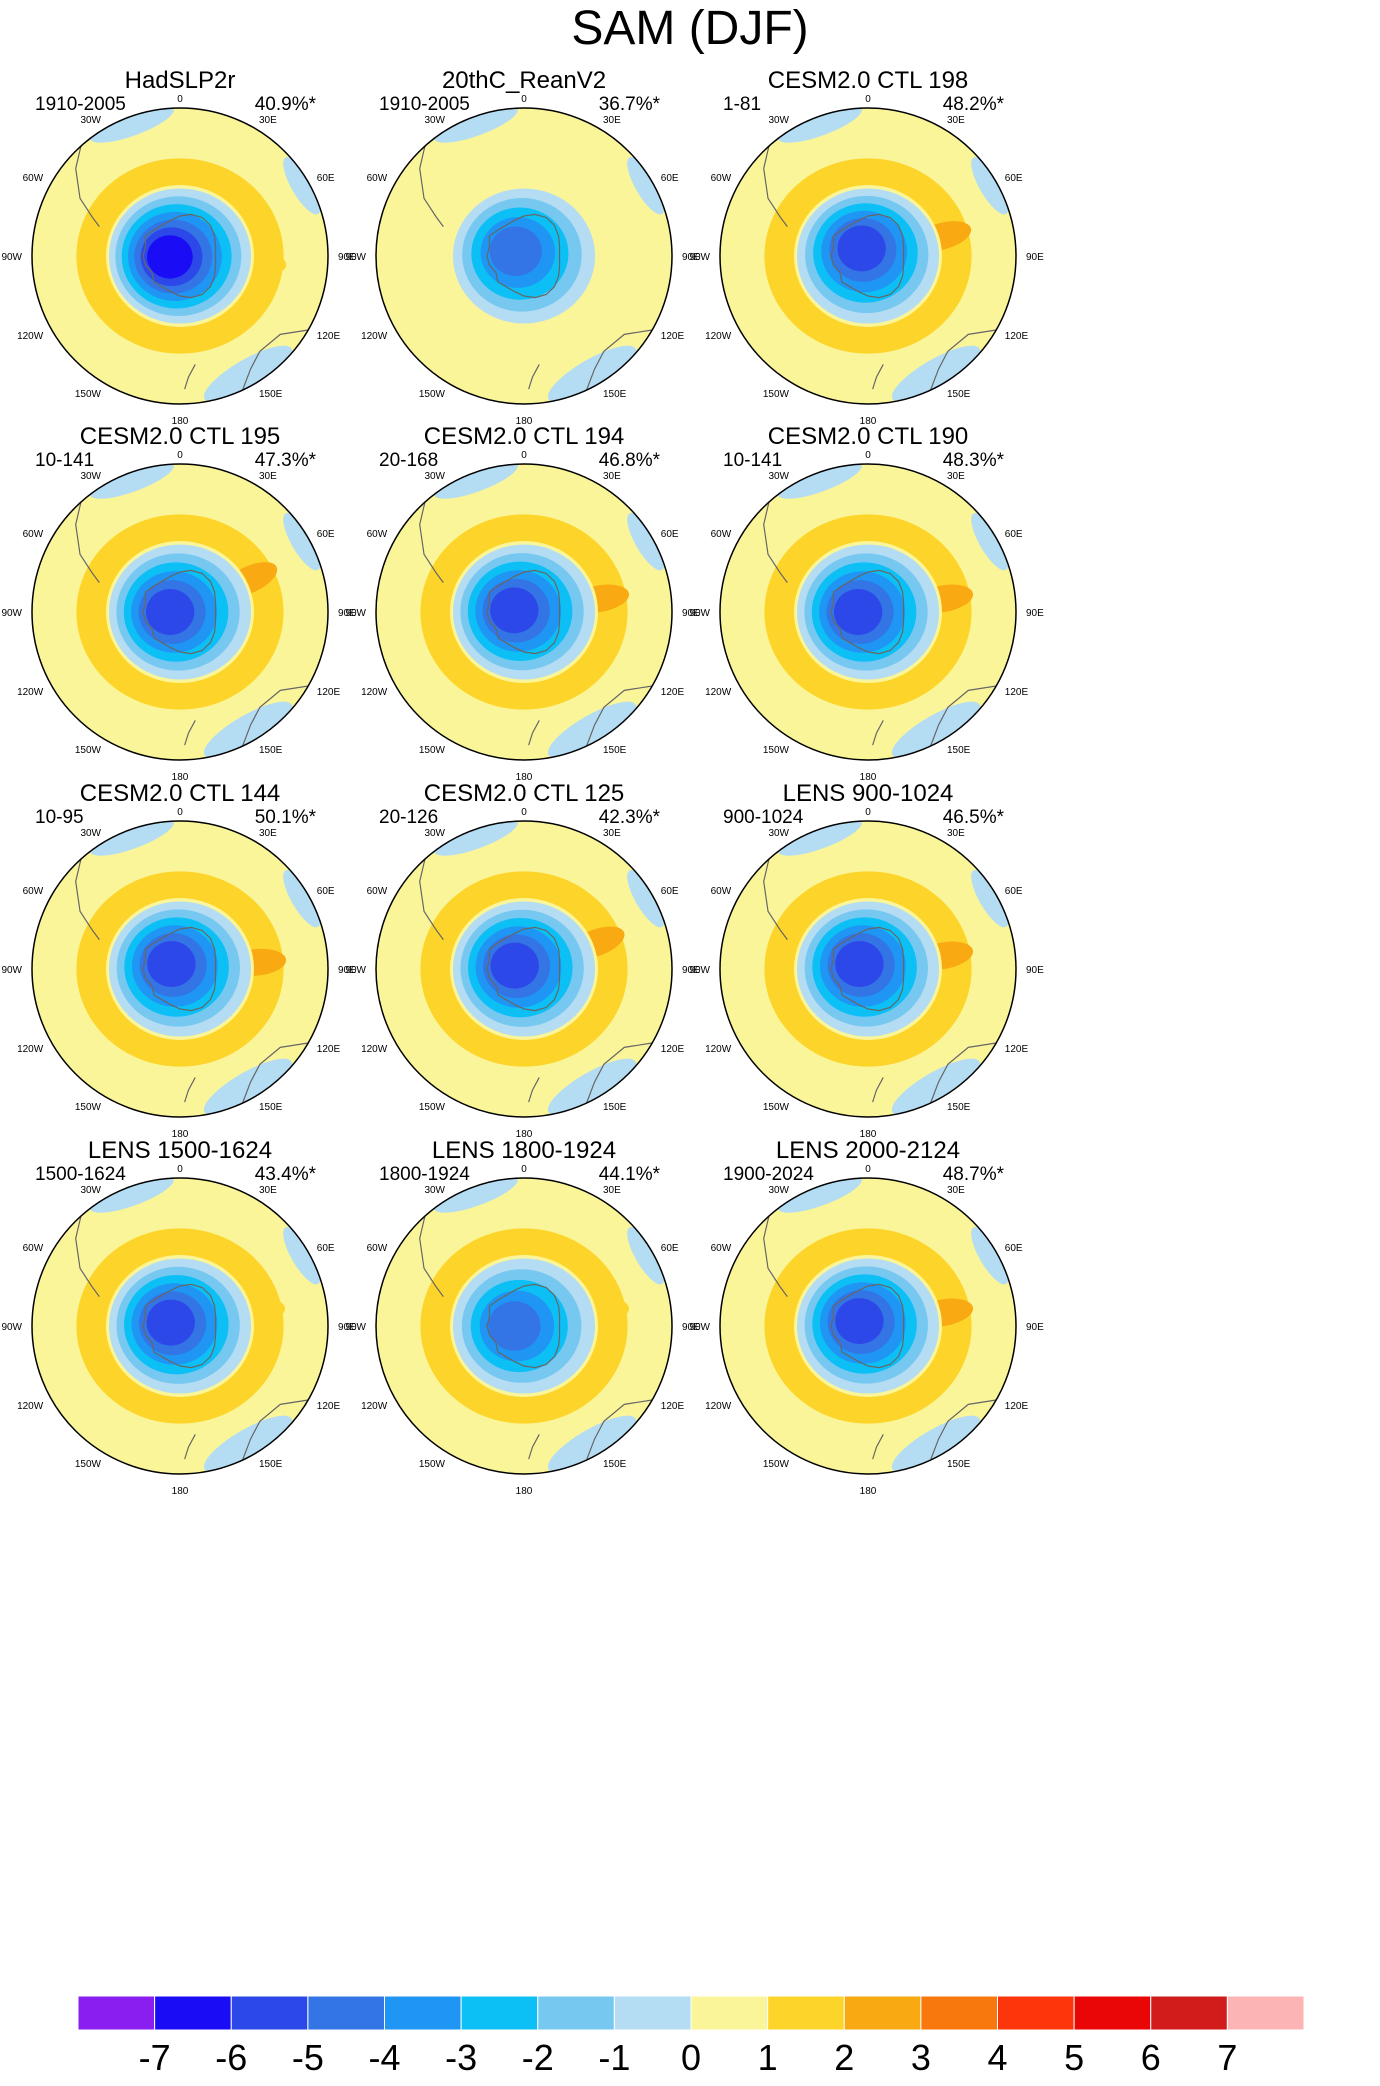  What do you see at coordinates (180, 436) in the screenshot?
I see `panel-title: CESM2.0 CTL 195` at bounding box center [180, 436].